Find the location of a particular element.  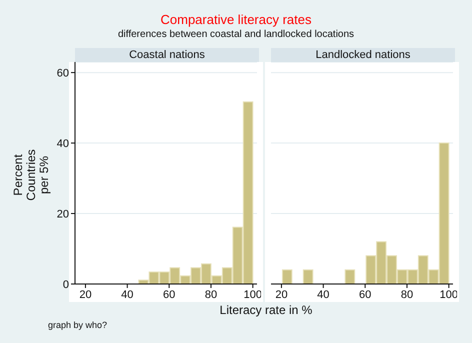

y-tick-label: 60 is located at coordinates (62, 73).